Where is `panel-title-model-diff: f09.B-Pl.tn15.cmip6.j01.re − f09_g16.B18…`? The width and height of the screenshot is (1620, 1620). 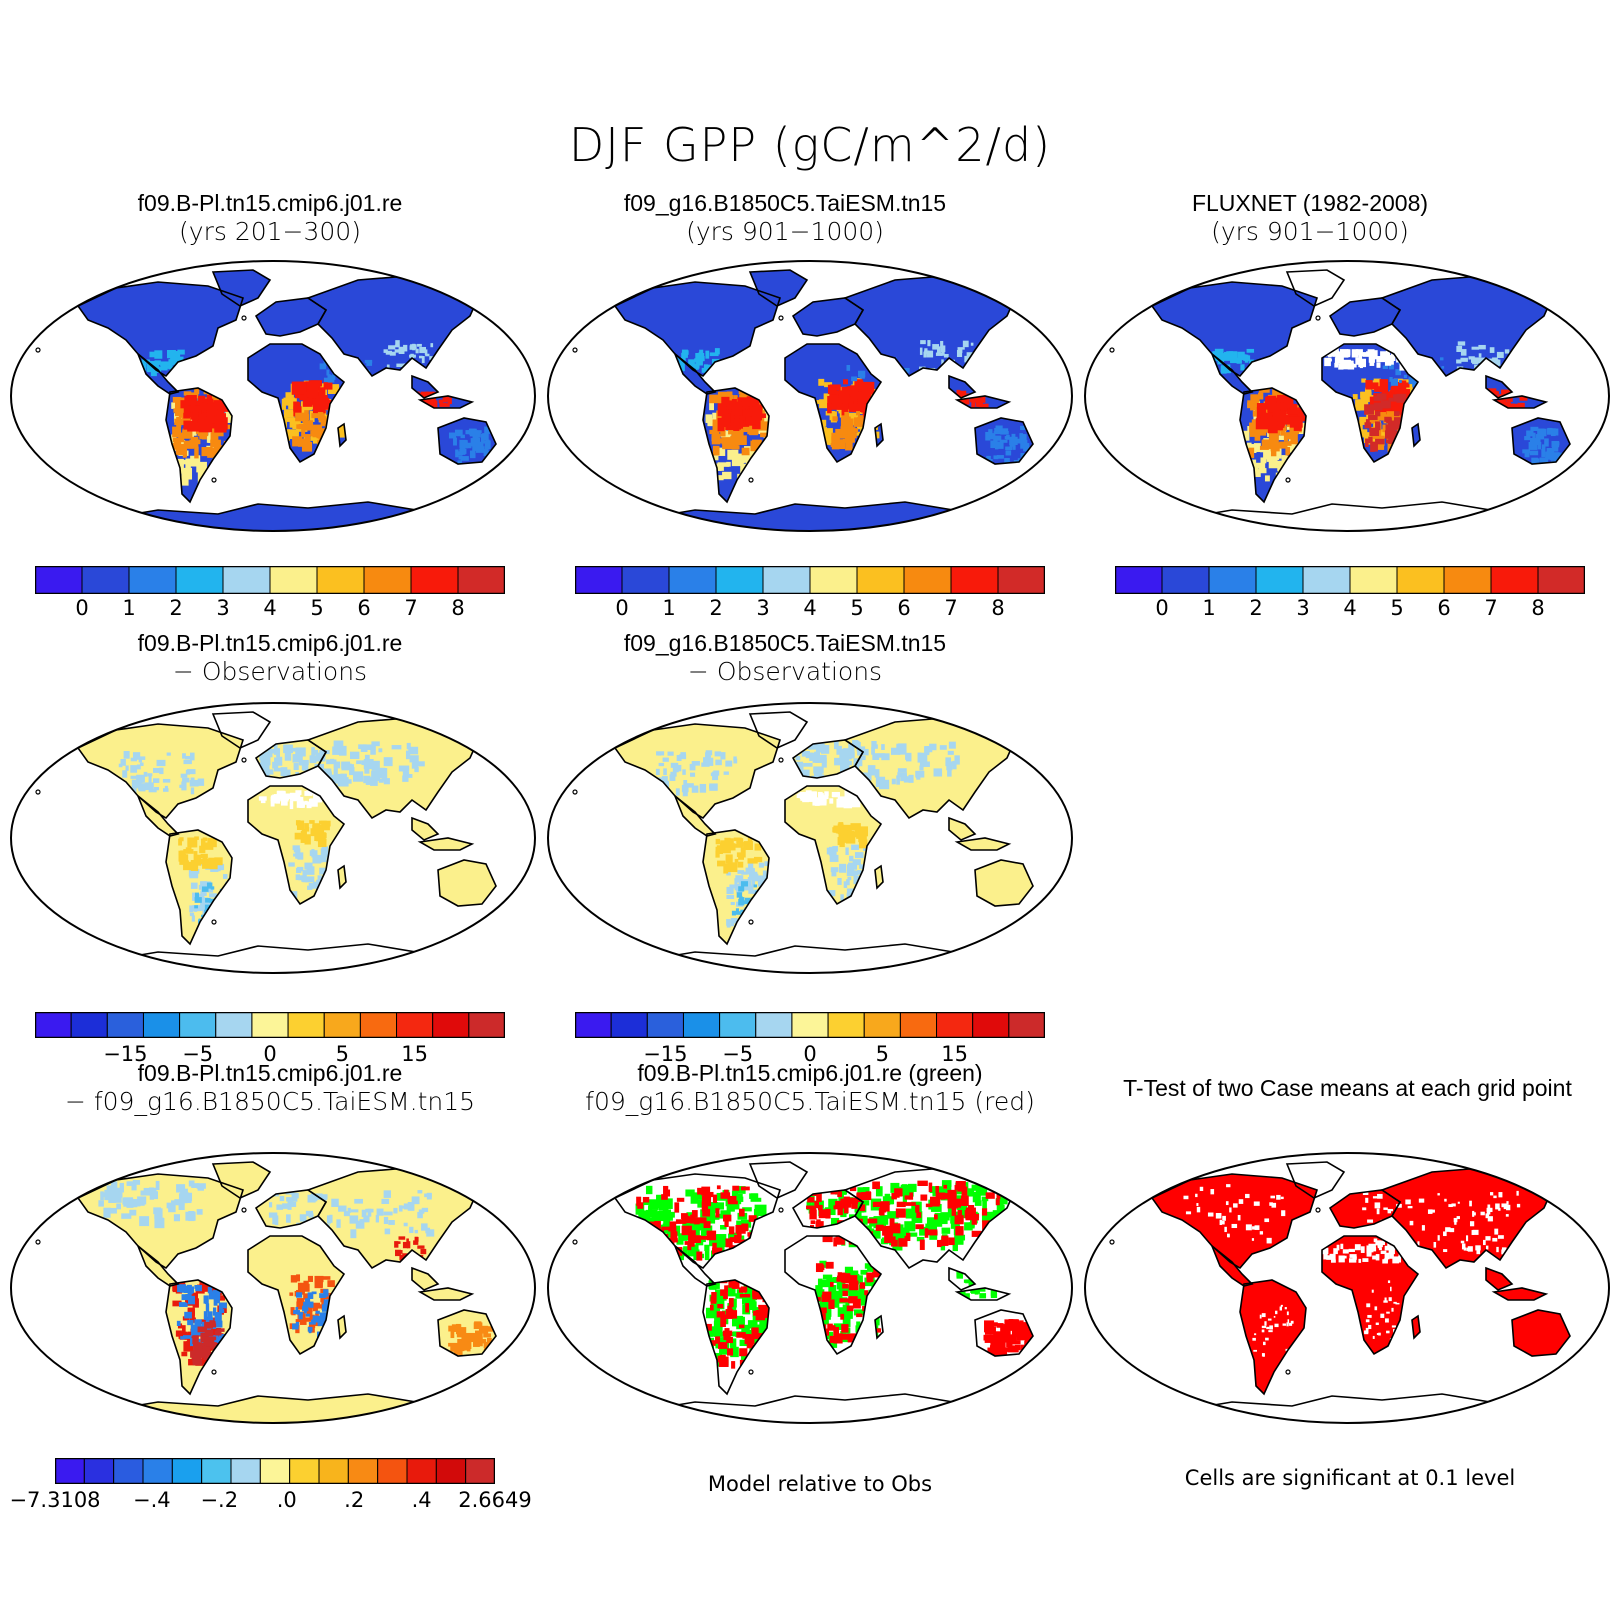
panel-title-model-diff: f09.B-Pl.tn15.cmip6.j01.re − f09_g16.B18… is located at coordinates (270, 1088).